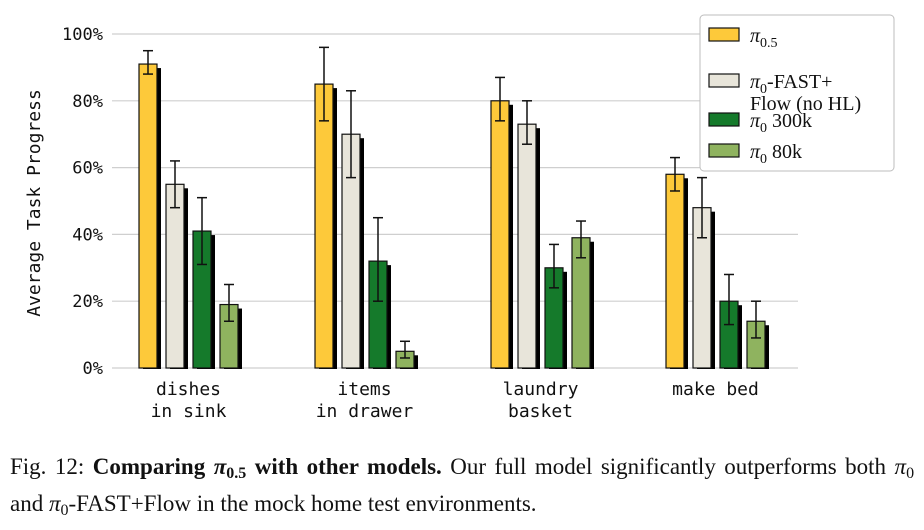 The image size is (924, 530). What do you see at coordinates (776, 154) in the screenshot?
I see `legend-label: π0 80k` at bounding box center [776, 154].